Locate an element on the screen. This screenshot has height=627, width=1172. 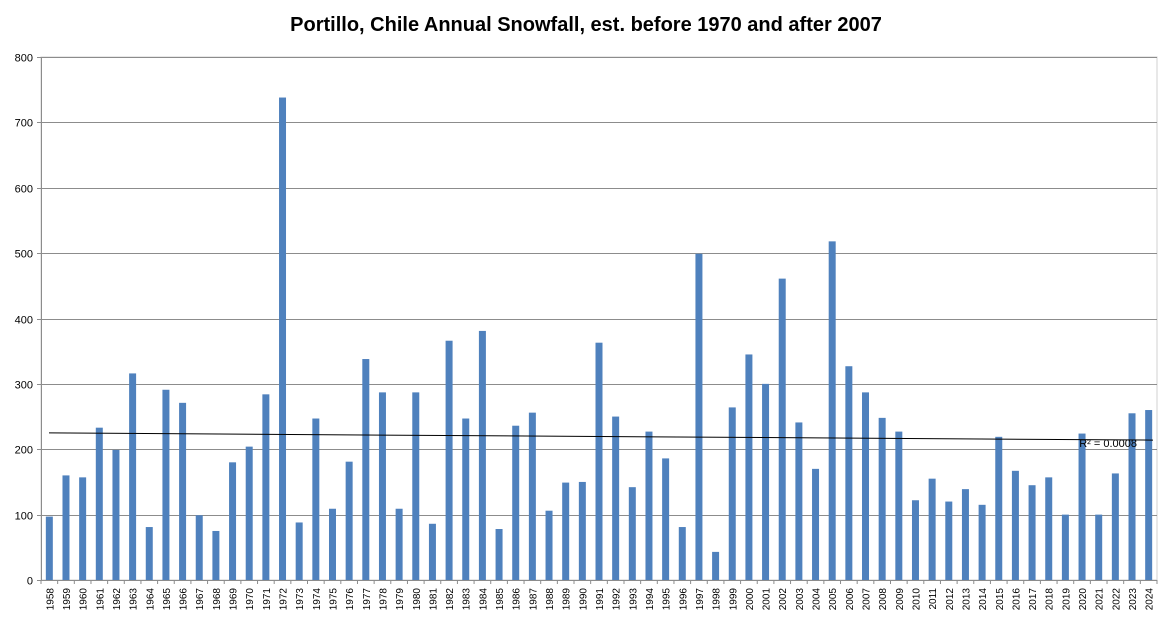
x-tick-label: 2005 is located at coordinates (833, 599).